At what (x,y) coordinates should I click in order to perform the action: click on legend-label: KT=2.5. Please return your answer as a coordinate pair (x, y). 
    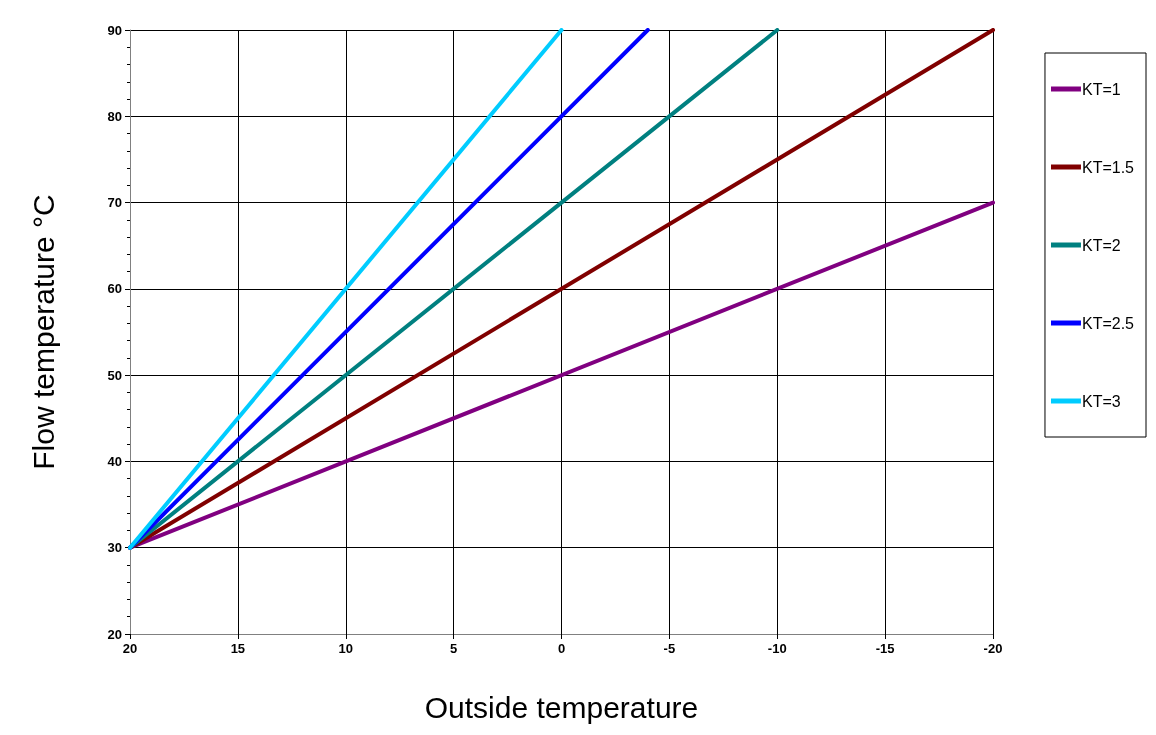
    Looking at the image, I should click on (1108, 323).